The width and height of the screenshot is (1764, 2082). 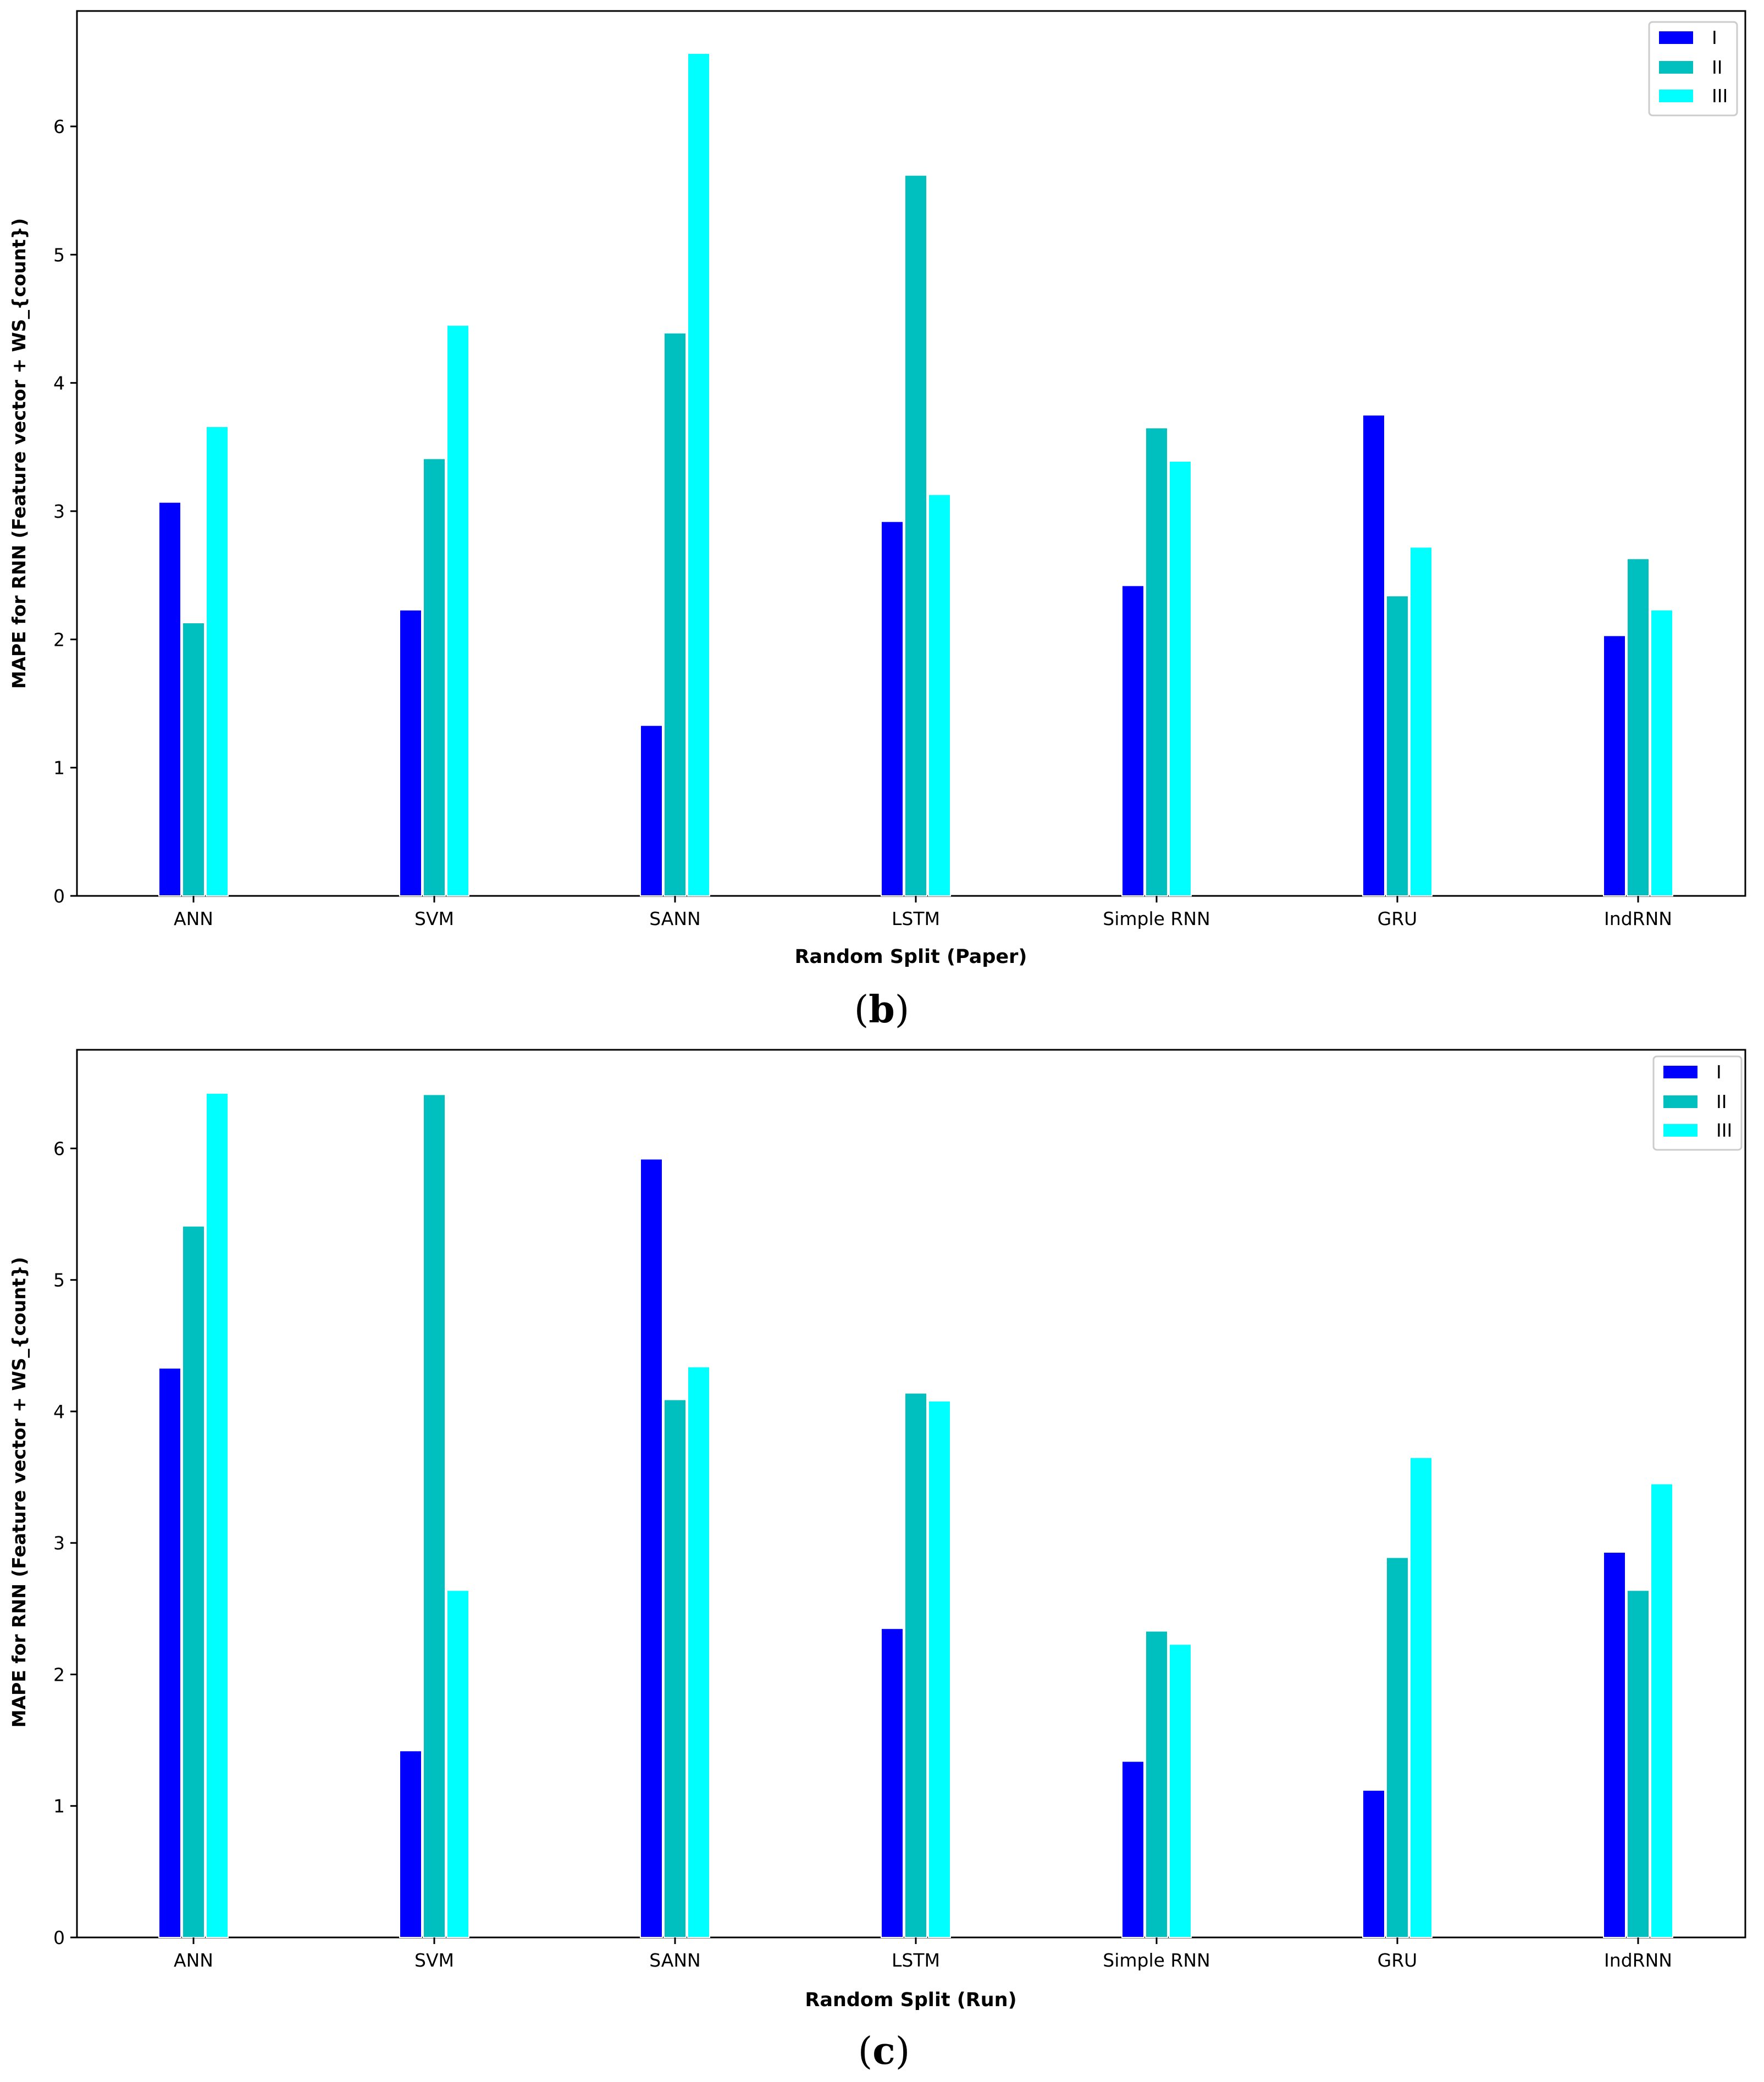 What do you see at coordinates (434, 1516) in the screenshot?
I see `bar-c-svm-II` at bounding box center [434, 1516].